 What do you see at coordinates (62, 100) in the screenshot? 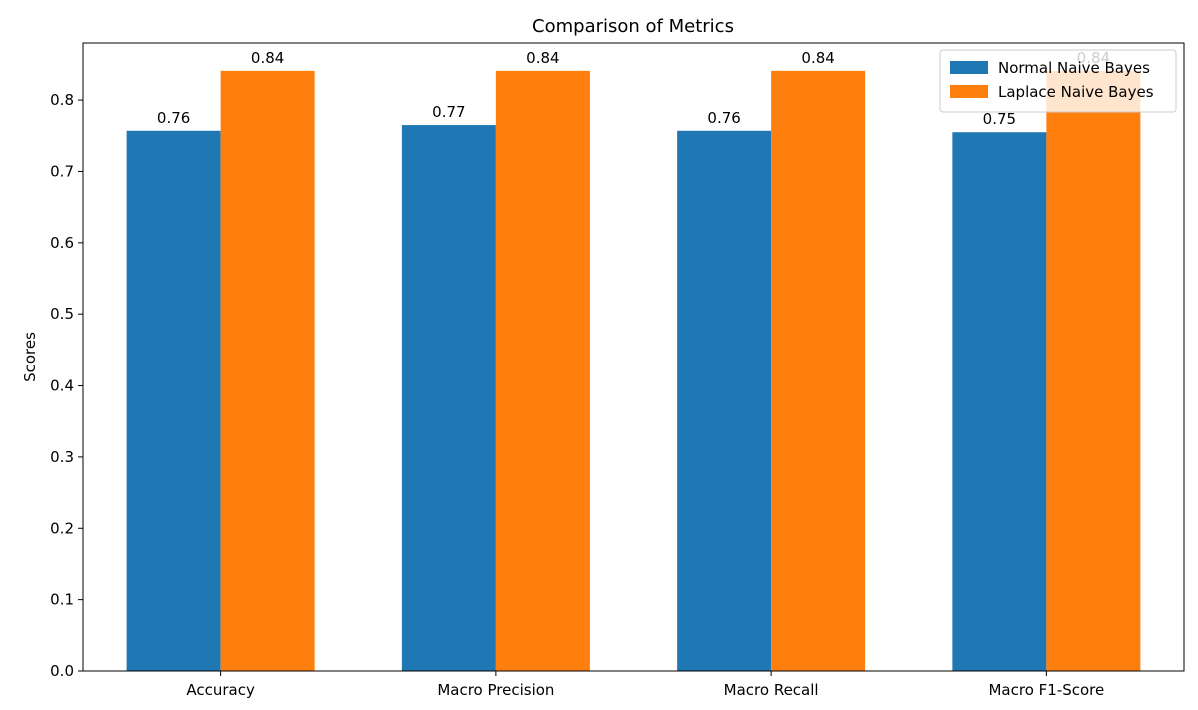
I see `y-tick-label: 0.8` at bounding box center [62, 100].